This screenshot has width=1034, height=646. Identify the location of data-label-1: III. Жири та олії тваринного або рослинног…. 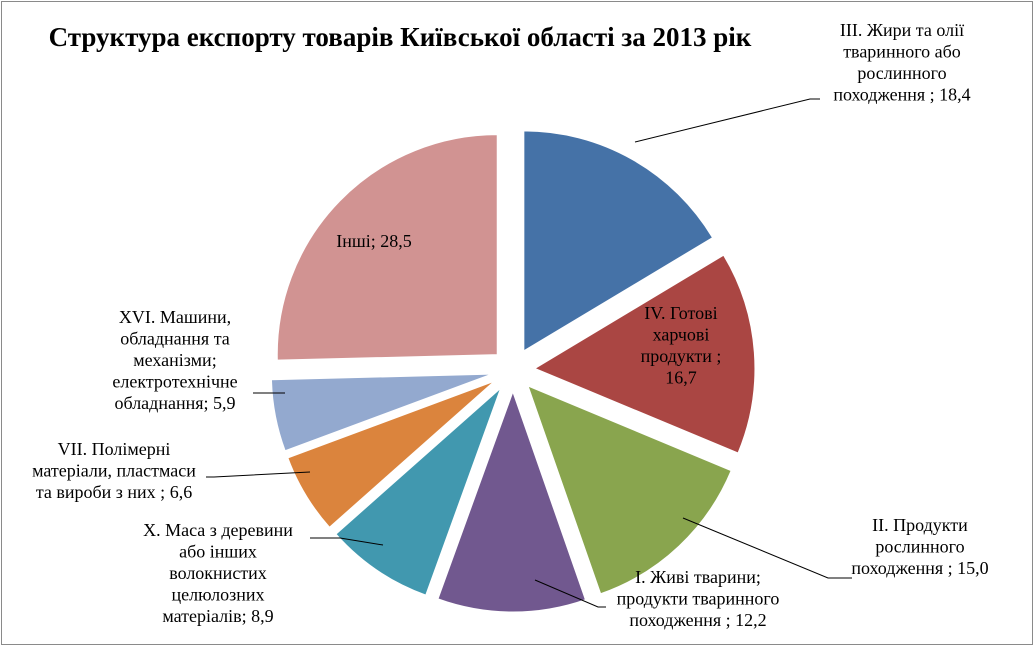
(901, 62).